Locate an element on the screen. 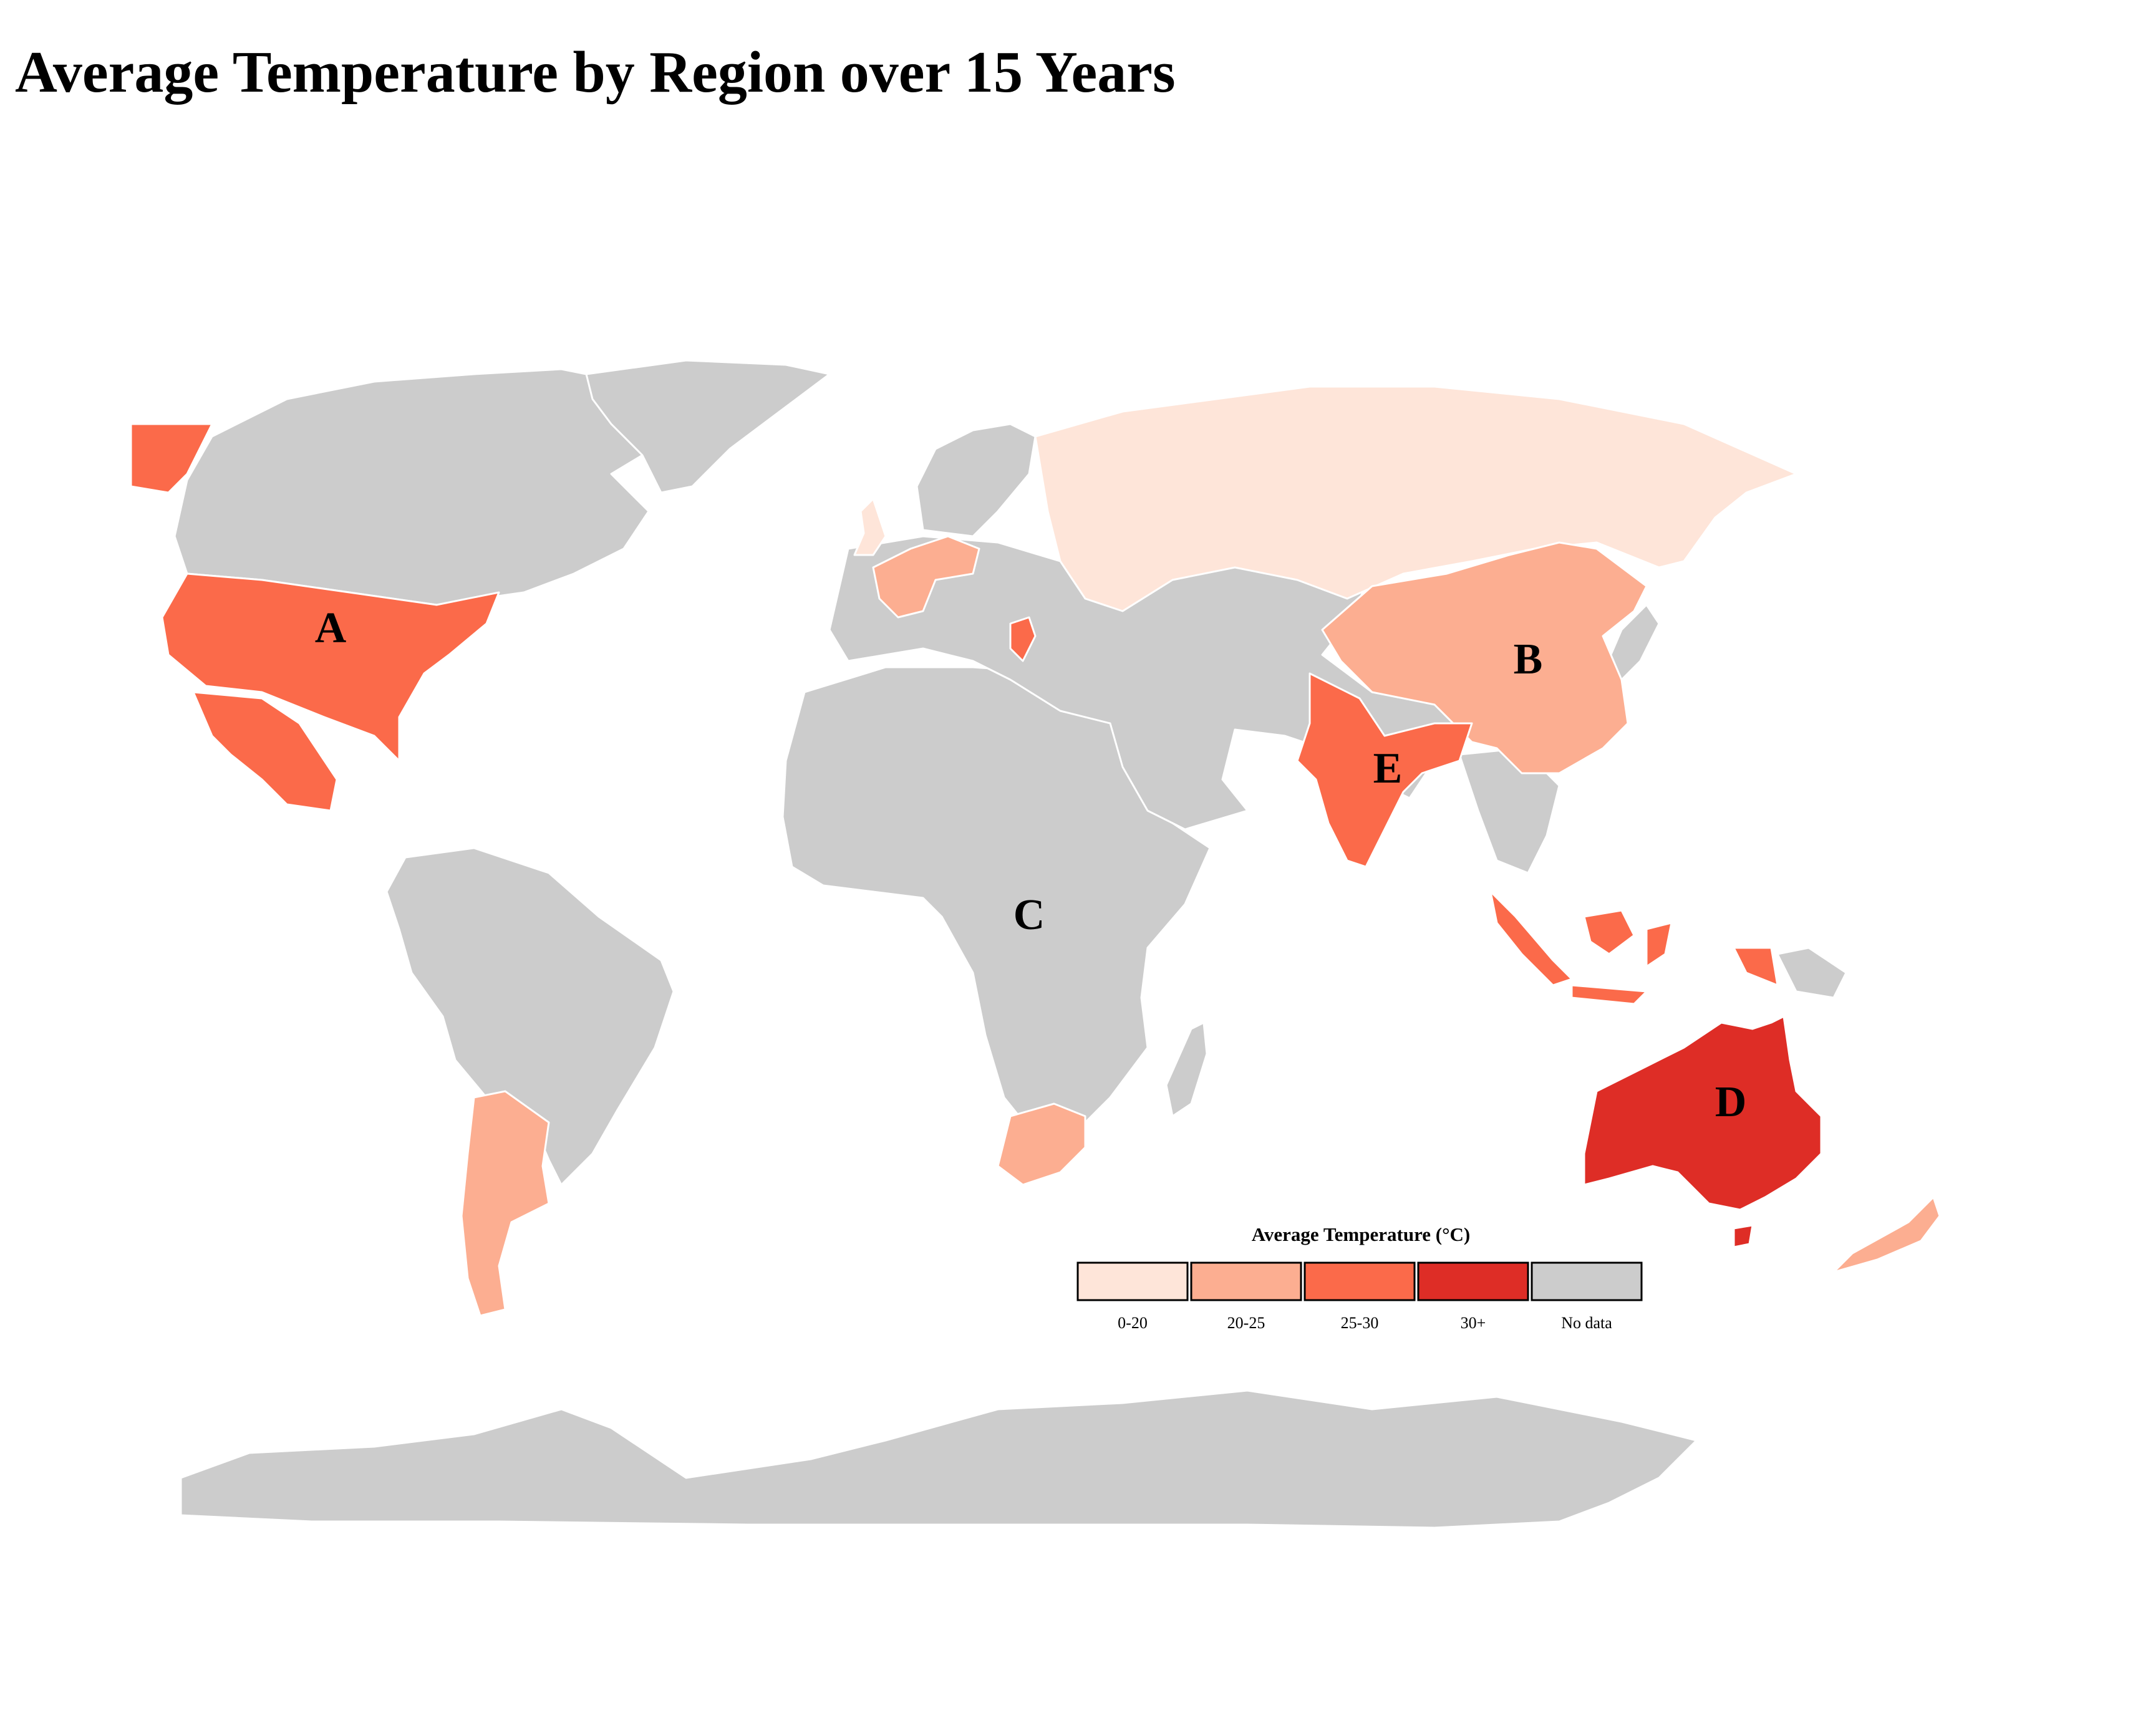  legend-label-30-plus: 30+ is located at coordinates (1473, 1323).